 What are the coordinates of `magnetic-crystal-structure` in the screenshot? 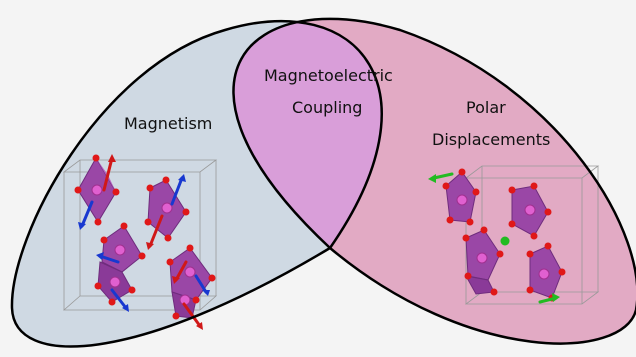 It's located at (140, 242).